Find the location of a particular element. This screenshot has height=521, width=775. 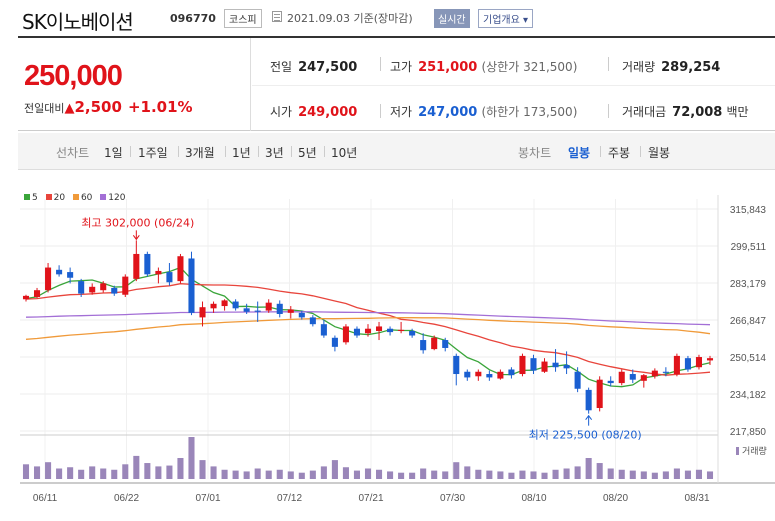

period-1d: 1일 is located at coordinates (113, 153).